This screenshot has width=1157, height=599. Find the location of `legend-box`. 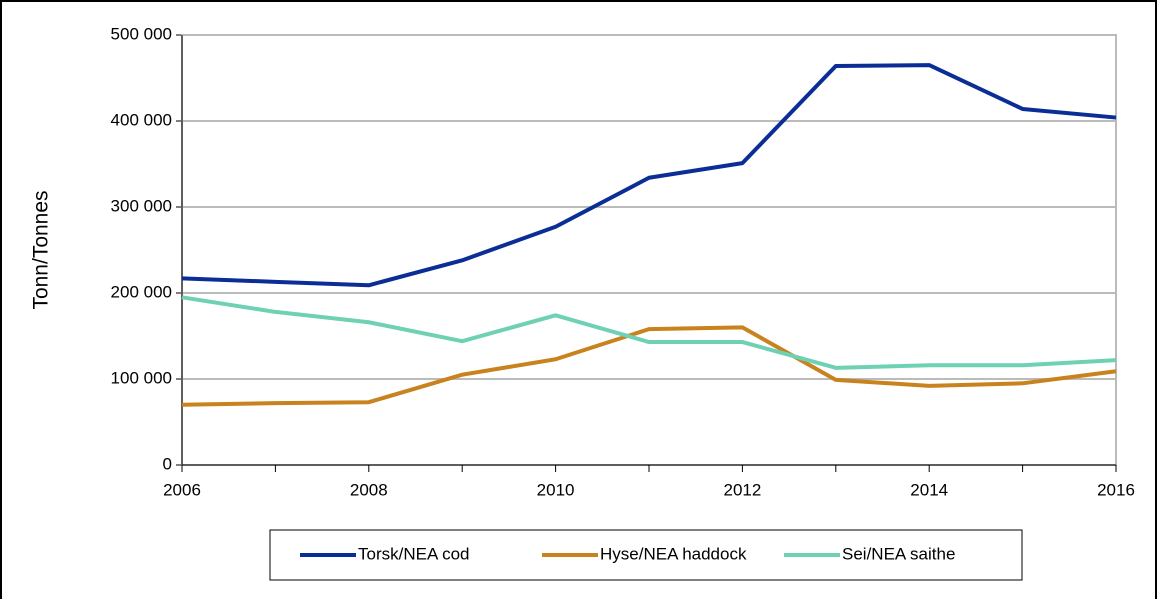

legend-box is located at coordinates (646, 555).